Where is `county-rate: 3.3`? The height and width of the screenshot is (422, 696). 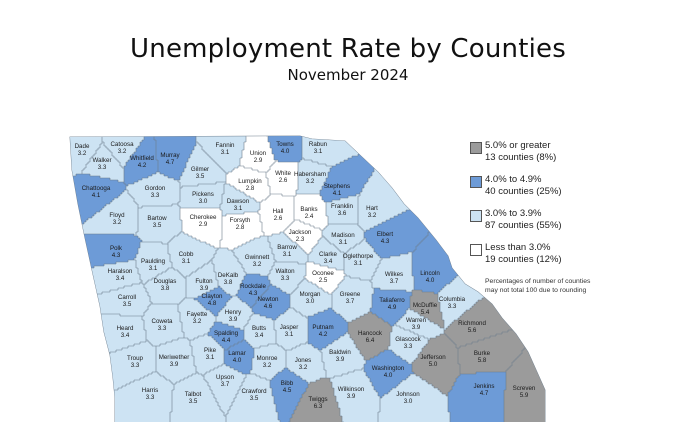
county-rate: 3.3 is located at coordinates (155, 195).